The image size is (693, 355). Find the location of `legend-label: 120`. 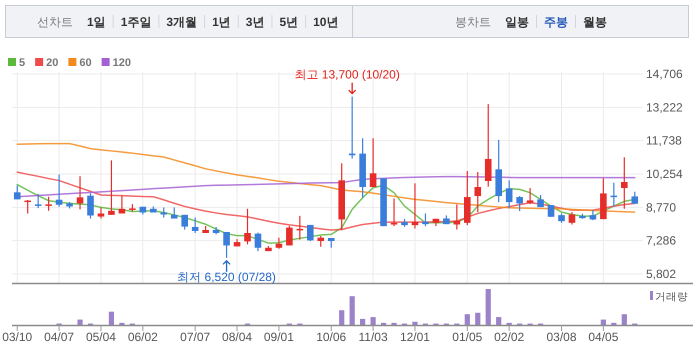

legend-label: 120 is located at coordinates (121, 63).